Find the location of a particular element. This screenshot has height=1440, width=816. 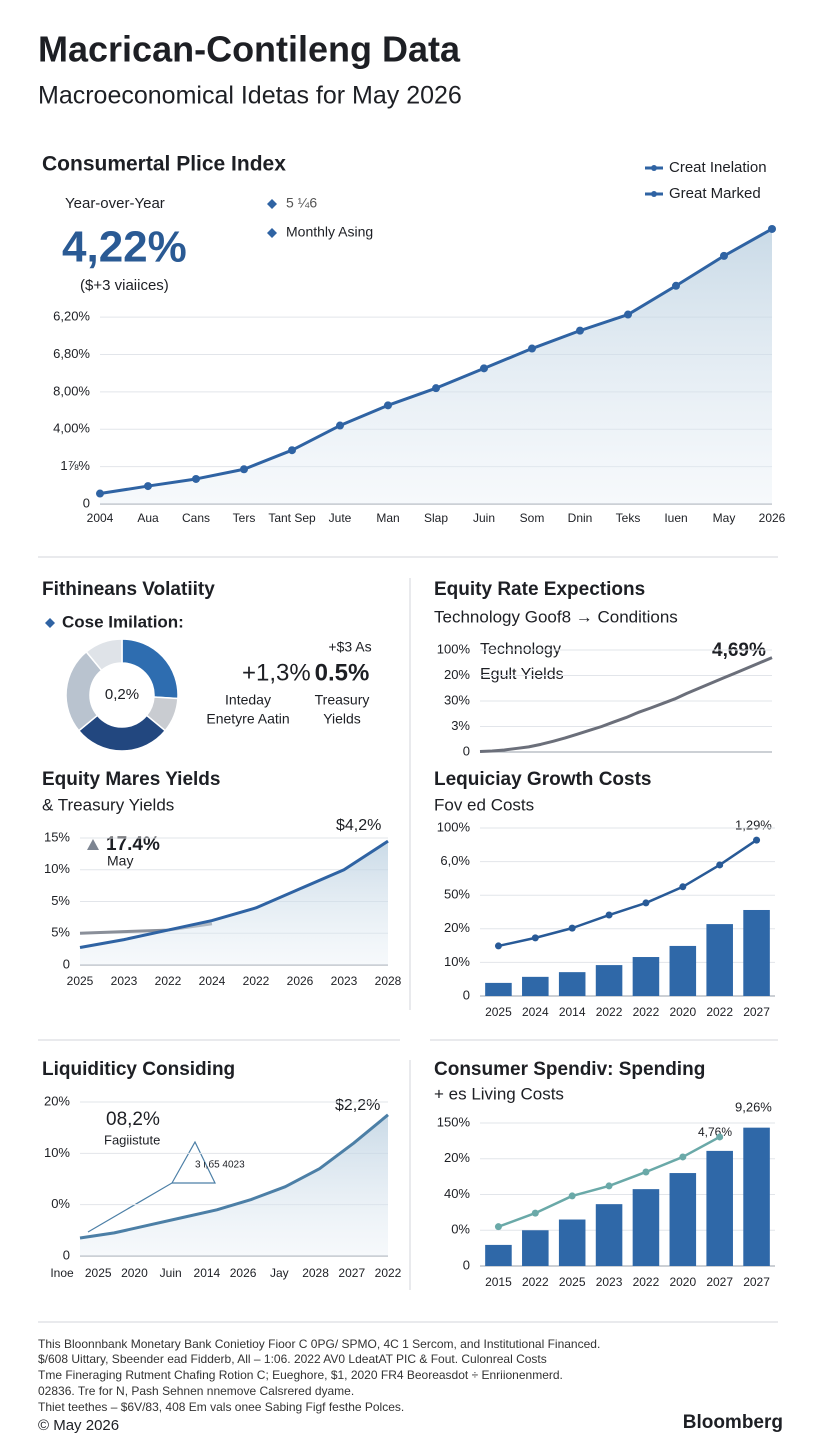

y-tick-label: 4,00% is located at coordinates (71, 428).